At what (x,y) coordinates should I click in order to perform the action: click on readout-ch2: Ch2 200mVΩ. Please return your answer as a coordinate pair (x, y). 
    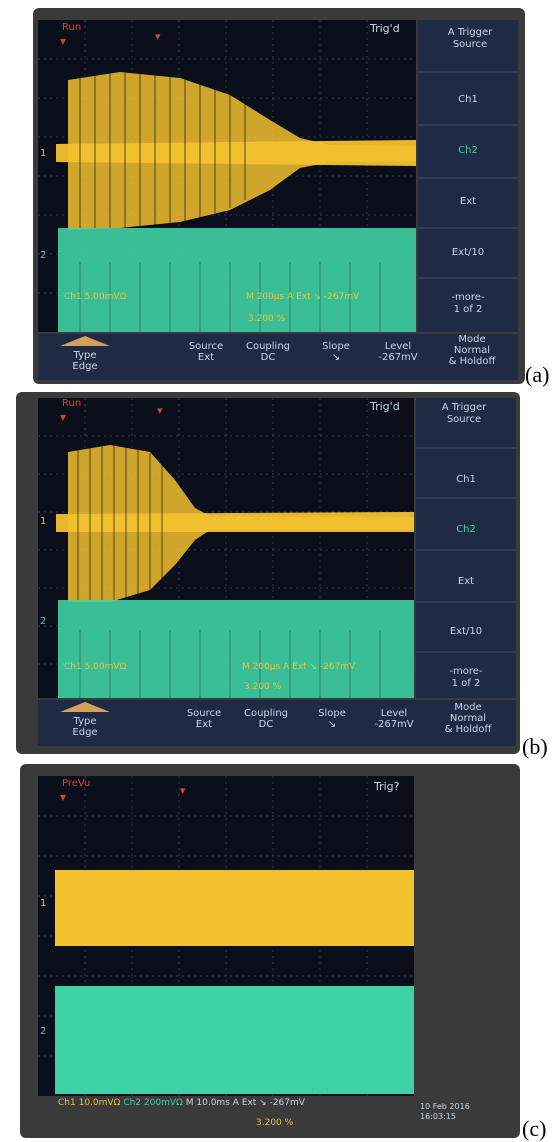
    Looking at the image, I should click on (153, 1103).